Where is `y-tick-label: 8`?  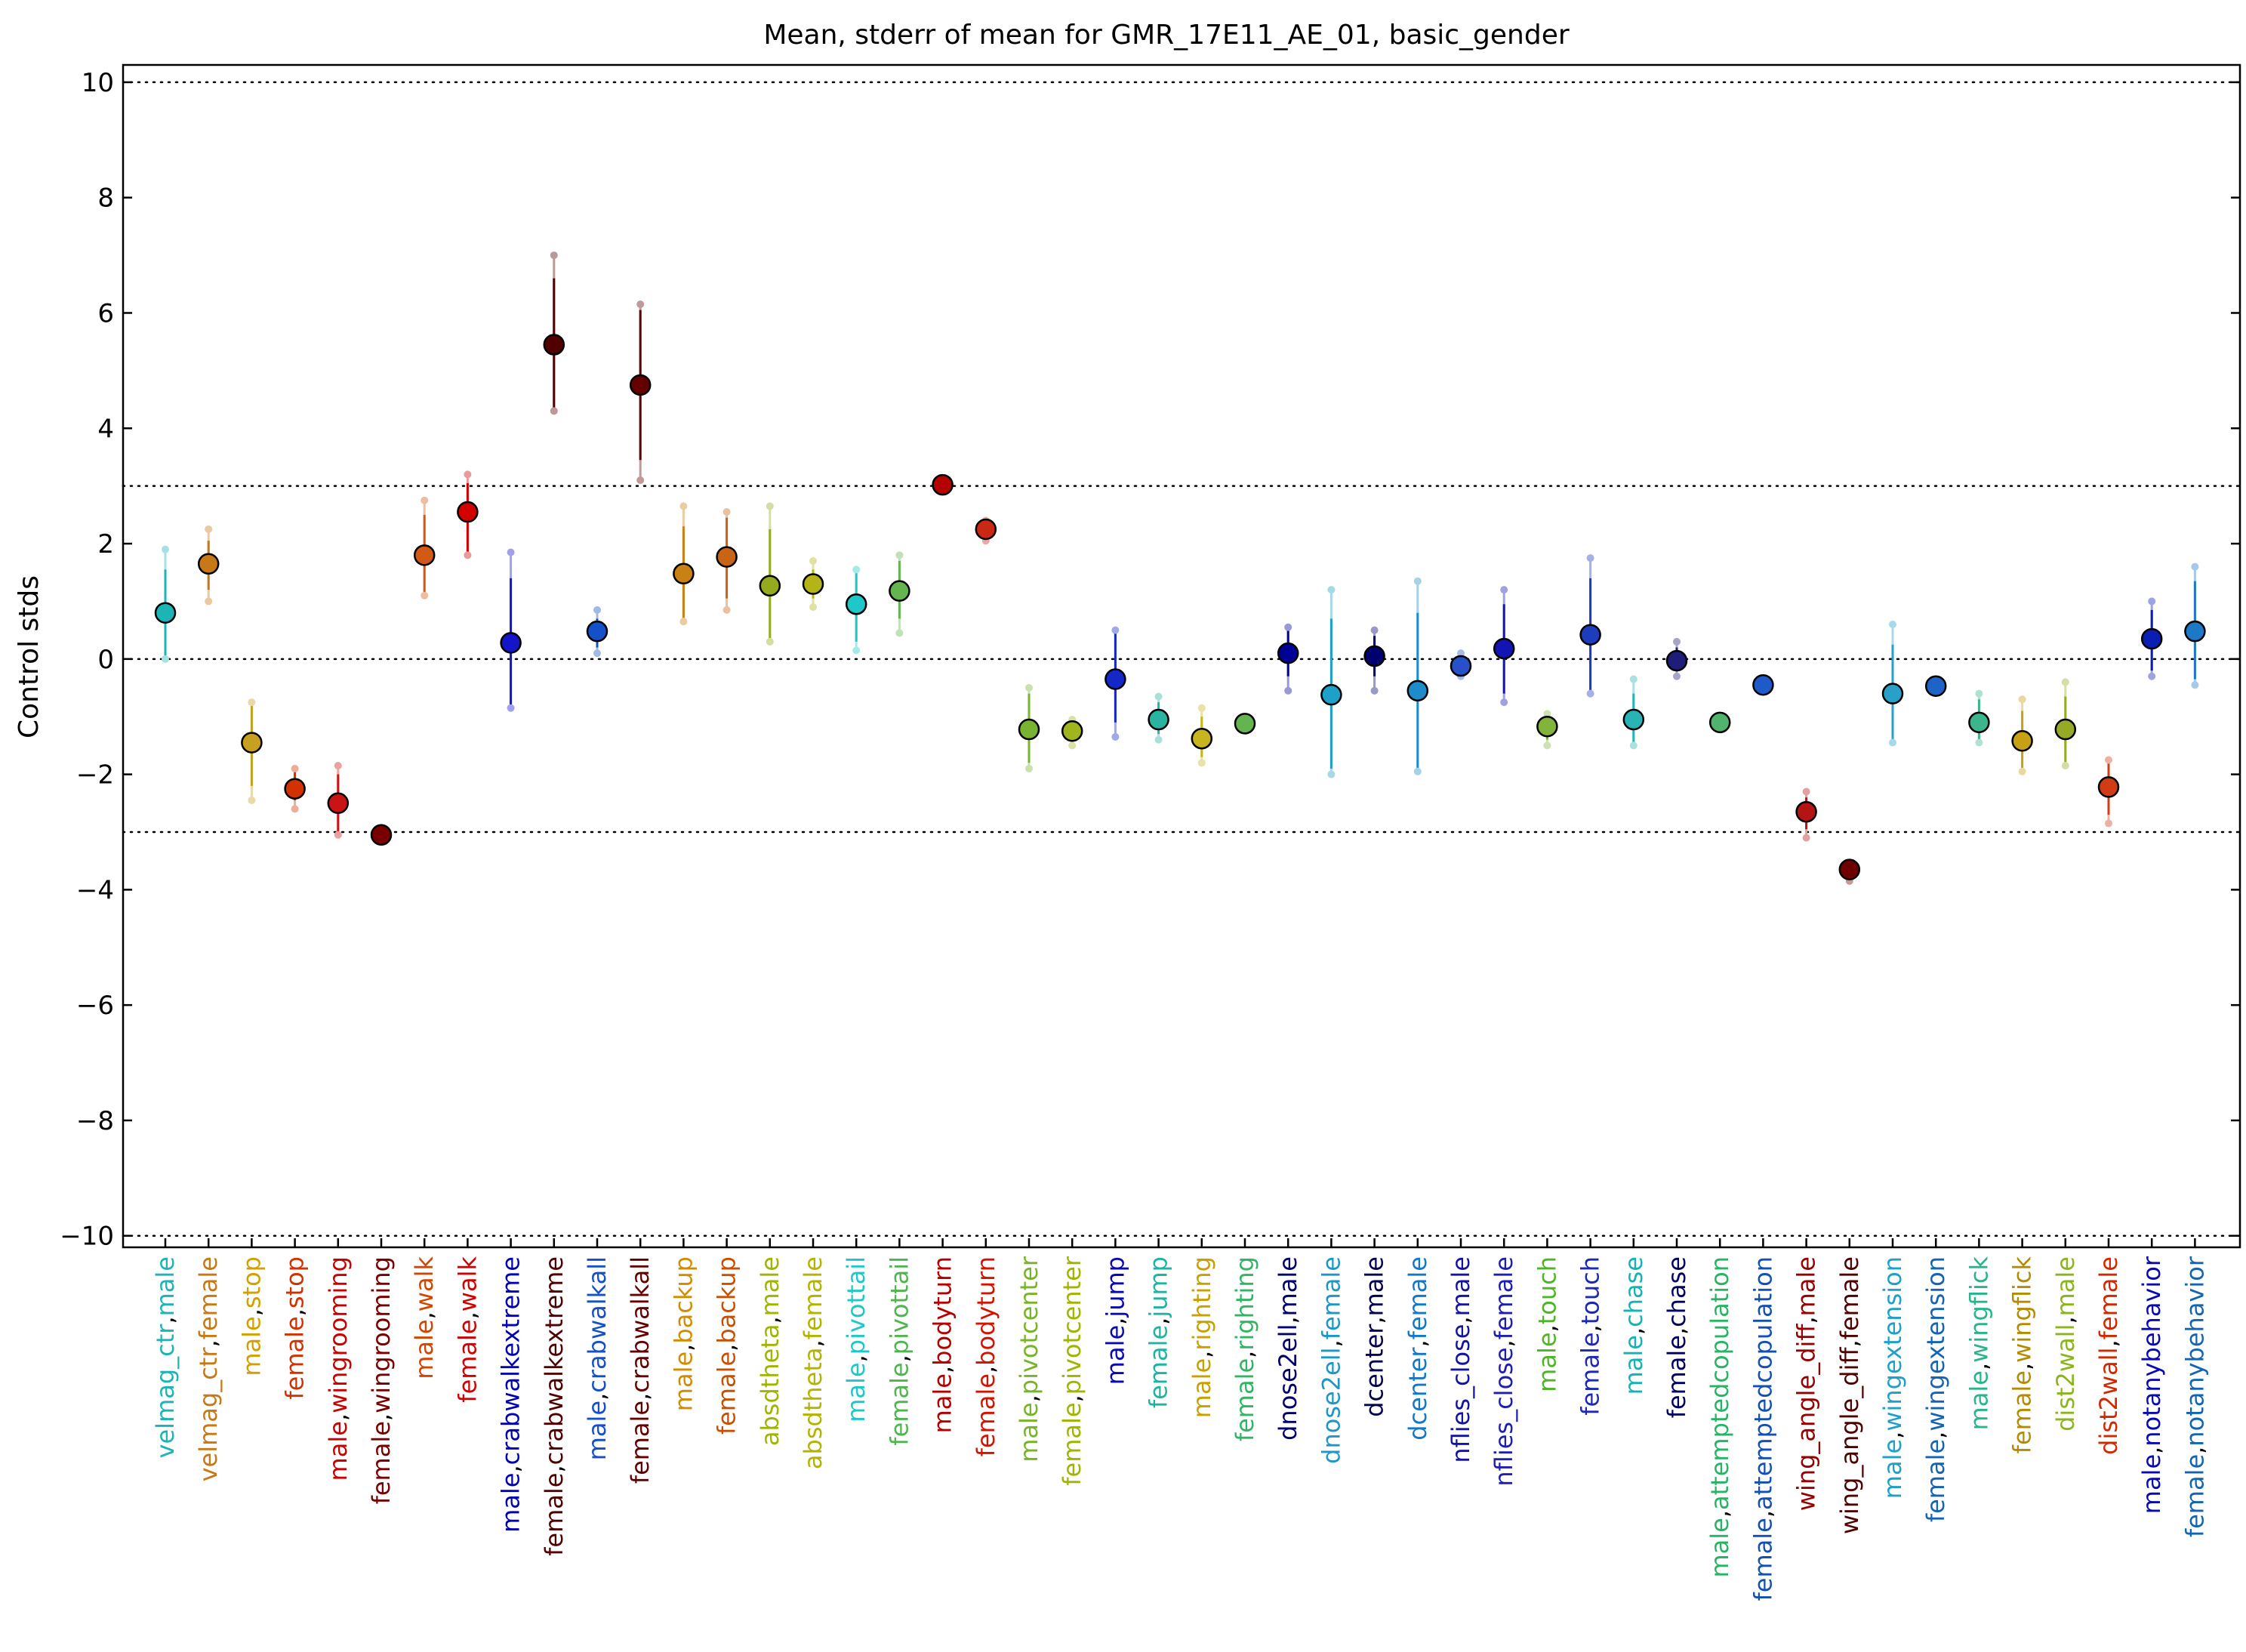
y-tick-label: 8 is located at coordinates (106, 199).